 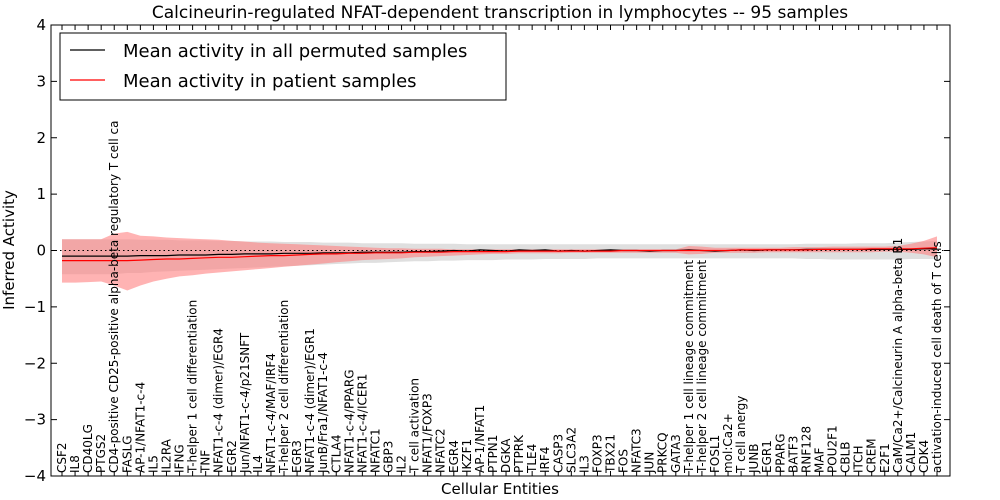 I want to click on x-category-label: EGR2, so click(x=232, y=456).